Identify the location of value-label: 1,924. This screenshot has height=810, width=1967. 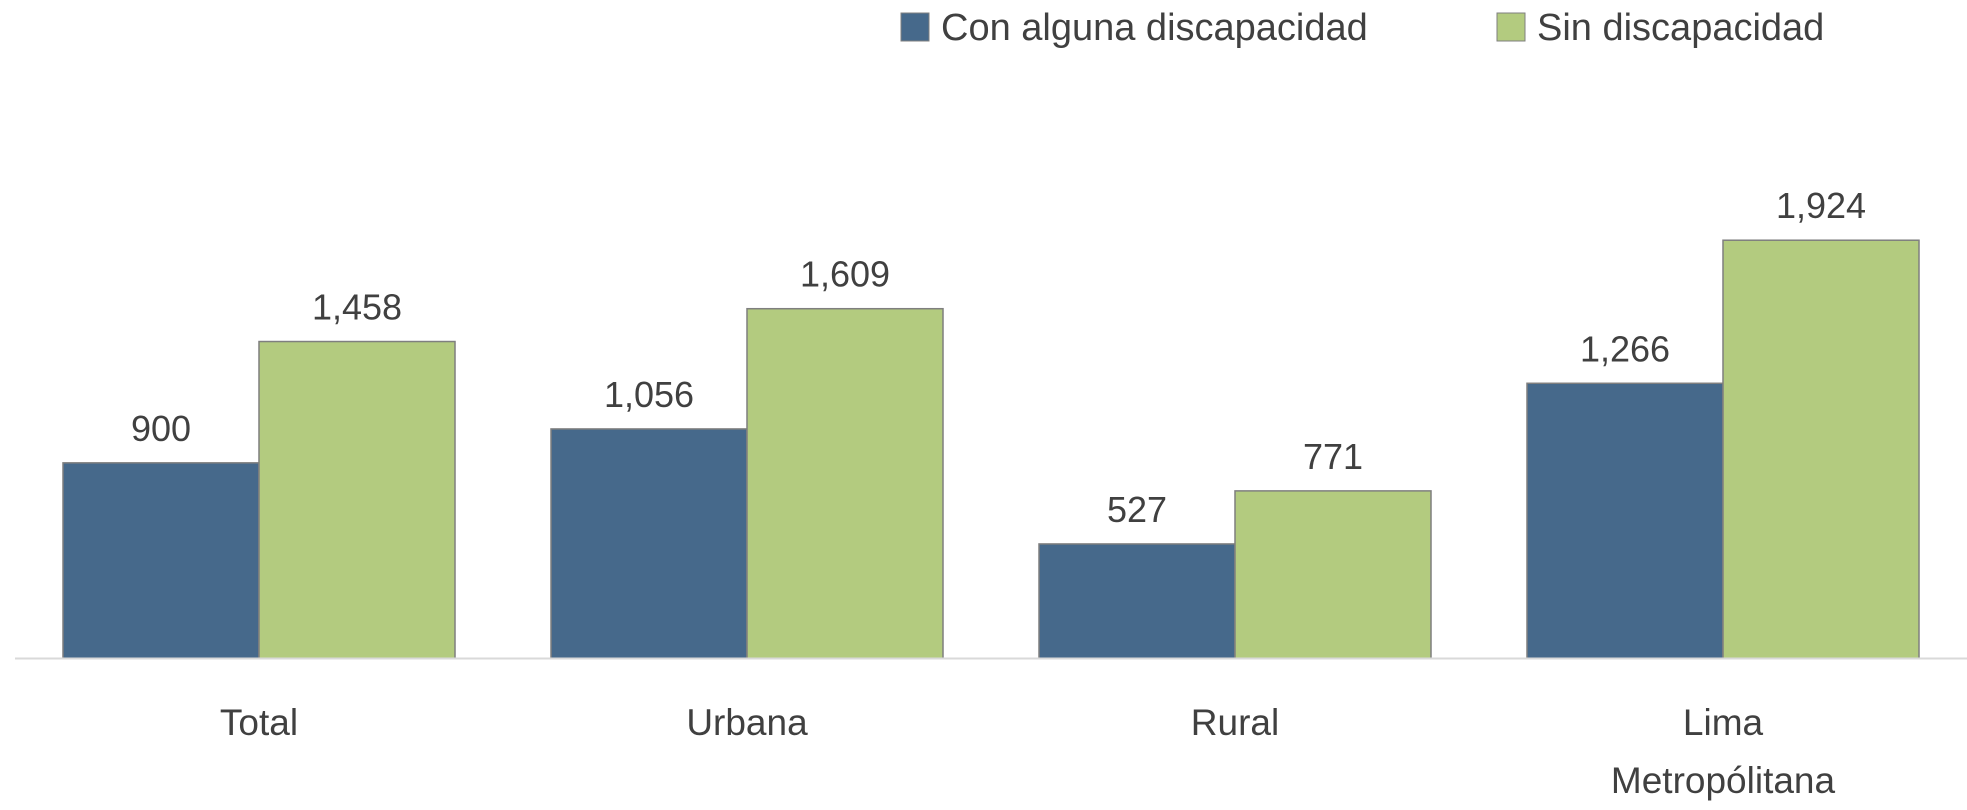
(1821, 205).